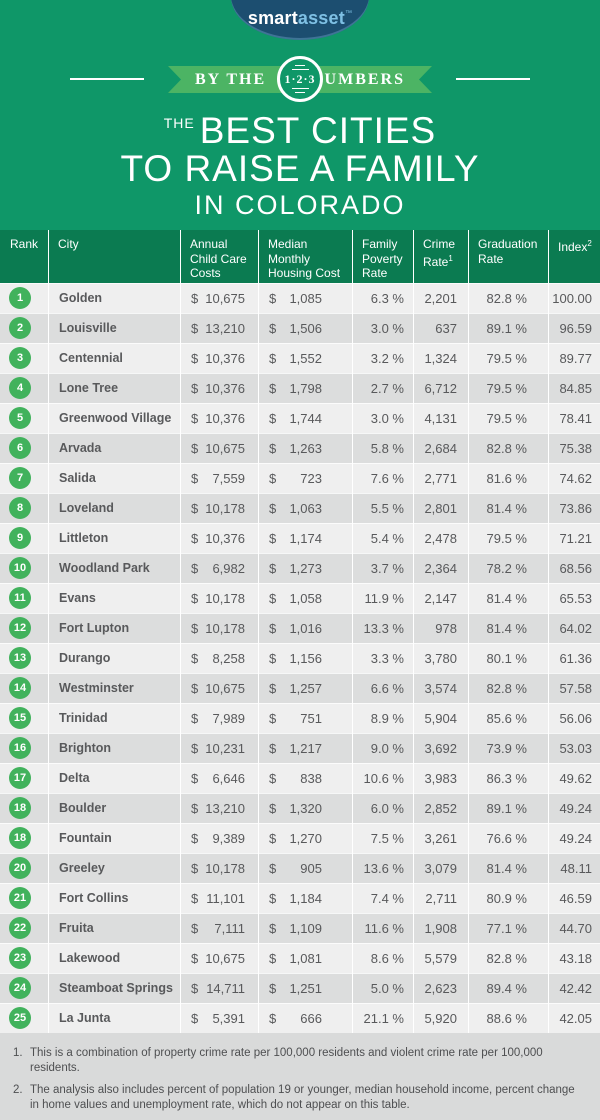 This screenshot has width=600, height=1120. I want to click on city-name: Steamboat Springs, so click(114, 988).